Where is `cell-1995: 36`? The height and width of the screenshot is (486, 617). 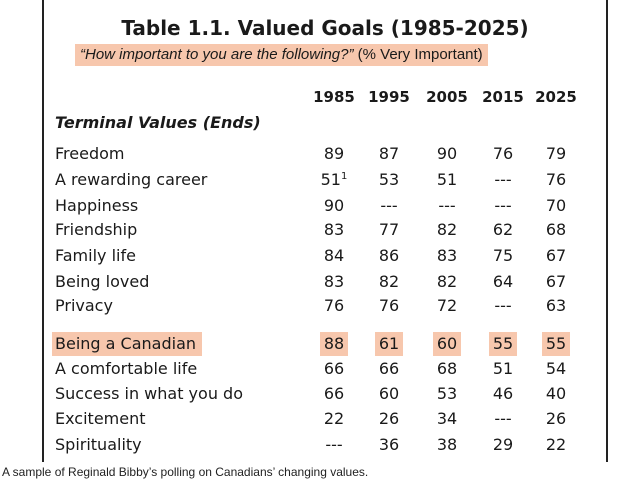
cell-1995: 36 is located at coordinates (389, 444).